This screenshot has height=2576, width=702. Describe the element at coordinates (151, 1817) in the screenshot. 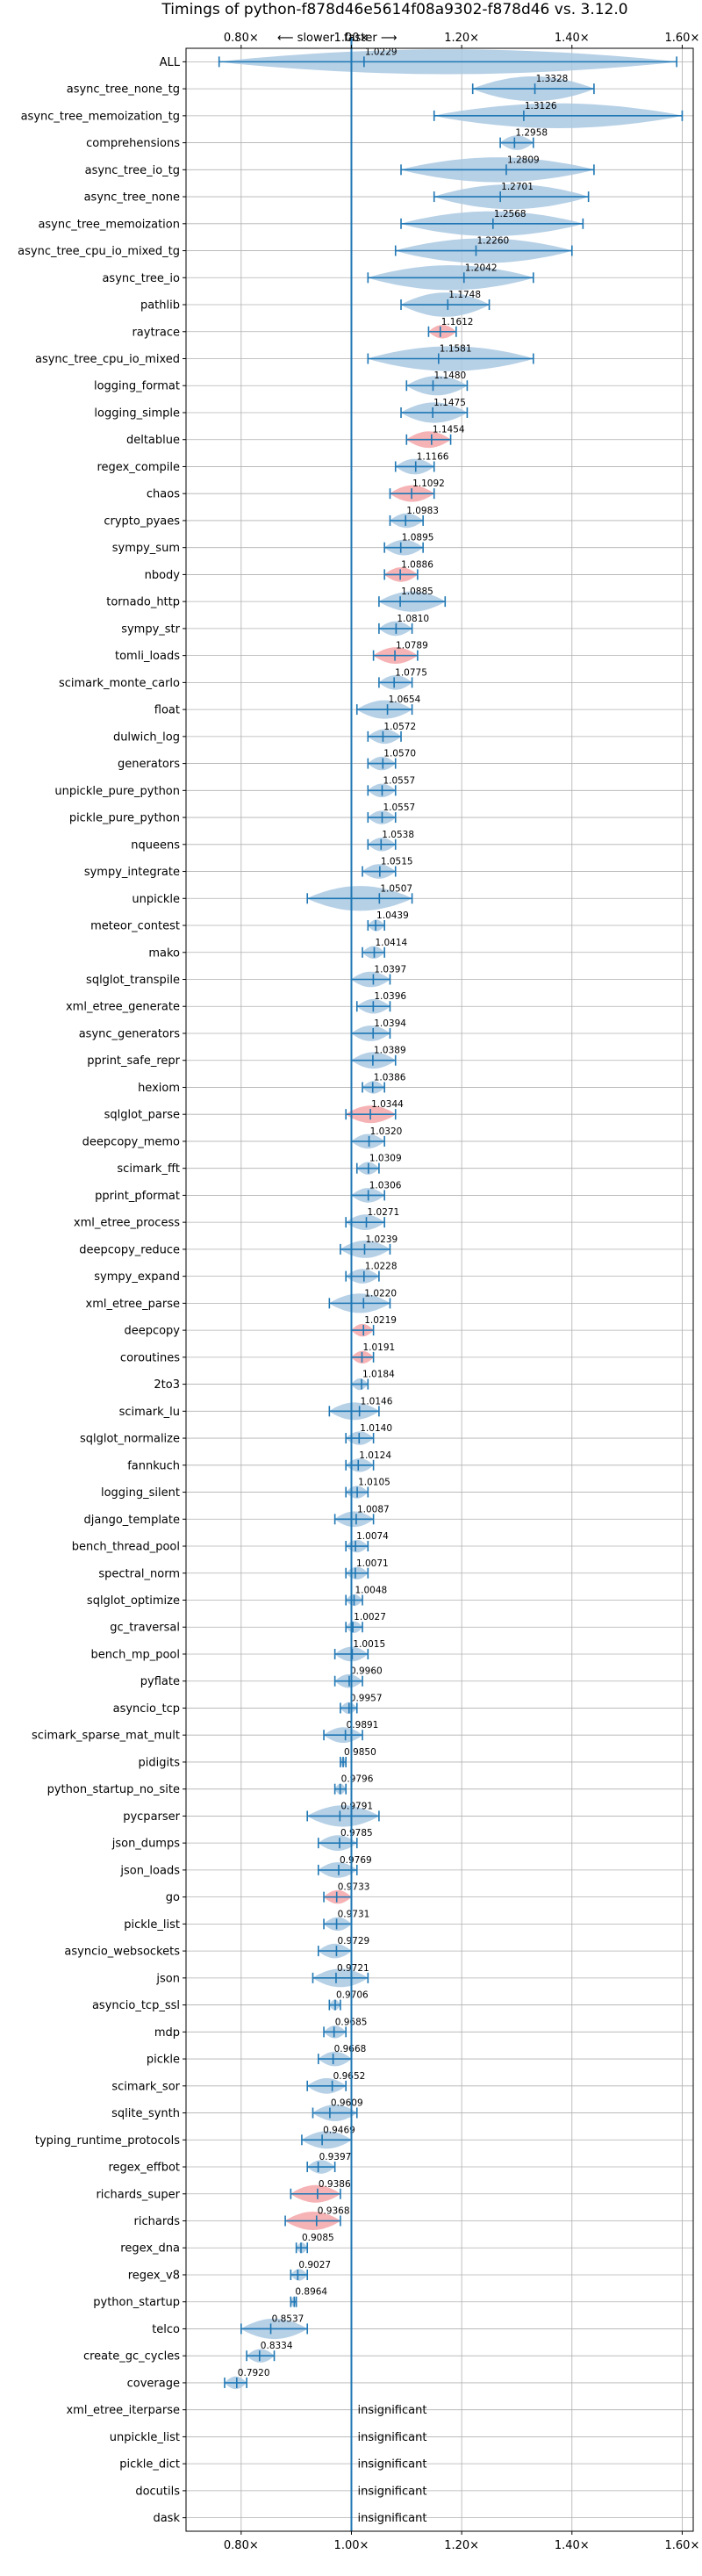

I see `y-tick-label: pycparser` at that location.